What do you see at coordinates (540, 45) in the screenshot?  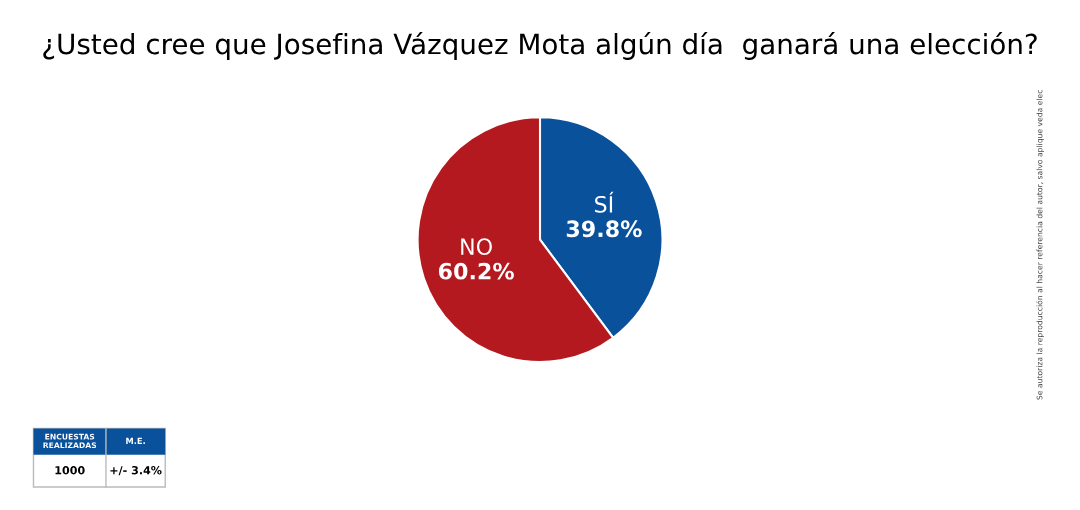 I see `chart-title: ¿Usted cree que Josefina Vázquez Mota algún día ganará una elección?` at bounding box center [540, 45].